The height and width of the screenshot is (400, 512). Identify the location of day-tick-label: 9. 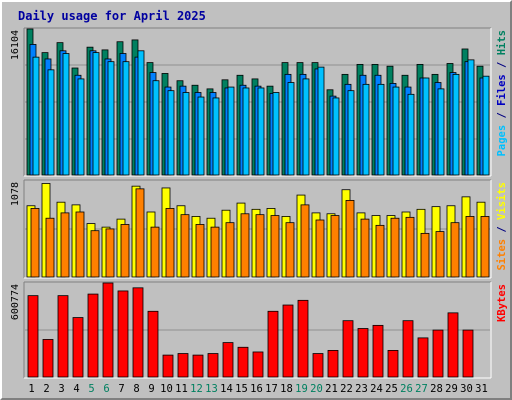
(151, 389).